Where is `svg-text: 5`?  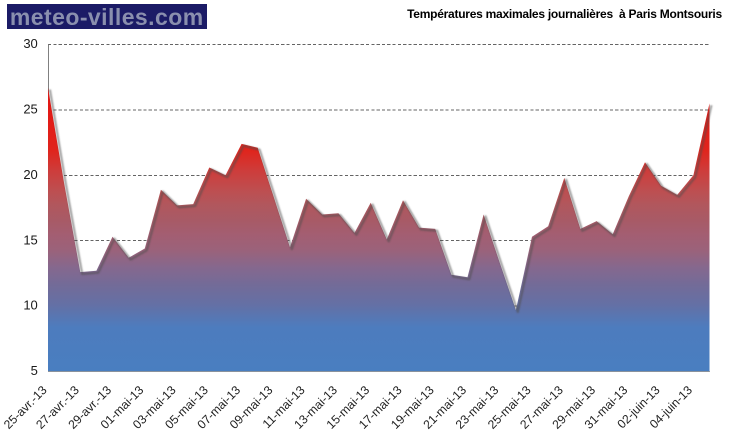 svg-text: 5 is located at coordinates (34, 370).